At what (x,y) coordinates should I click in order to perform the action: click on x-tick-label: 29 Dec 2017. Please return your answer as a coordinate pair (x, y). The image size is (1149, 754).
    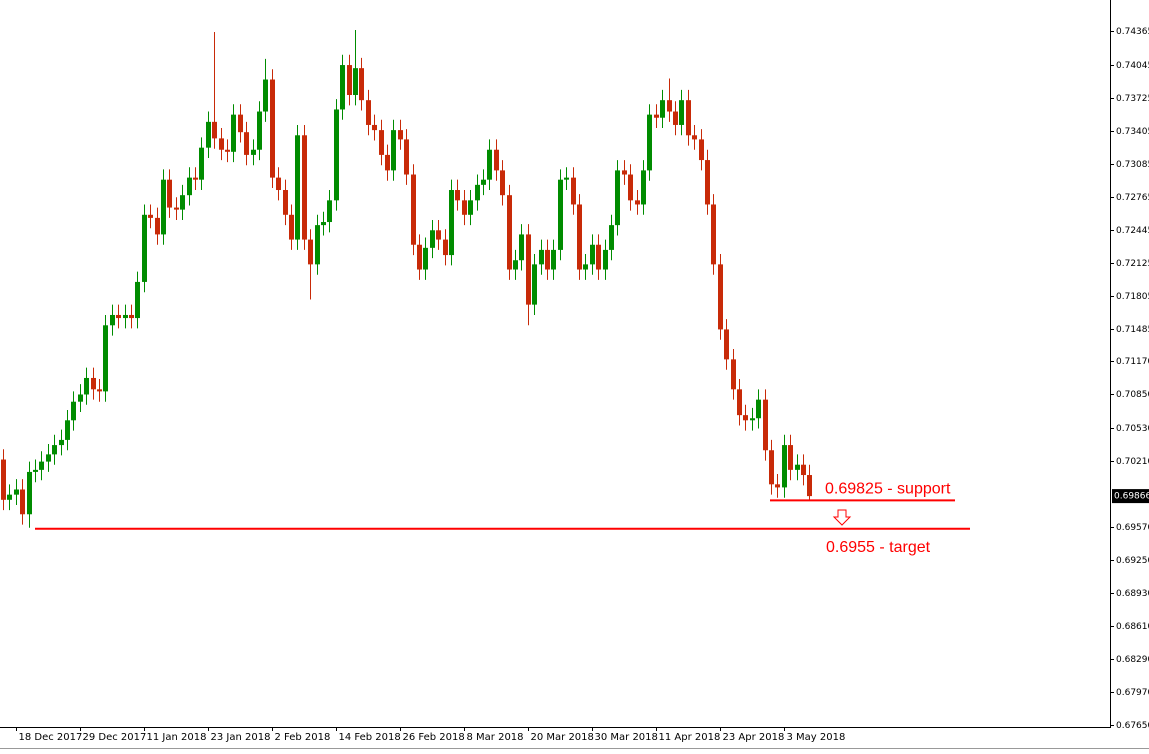
    Looking at the image, I should click on (115, 737).